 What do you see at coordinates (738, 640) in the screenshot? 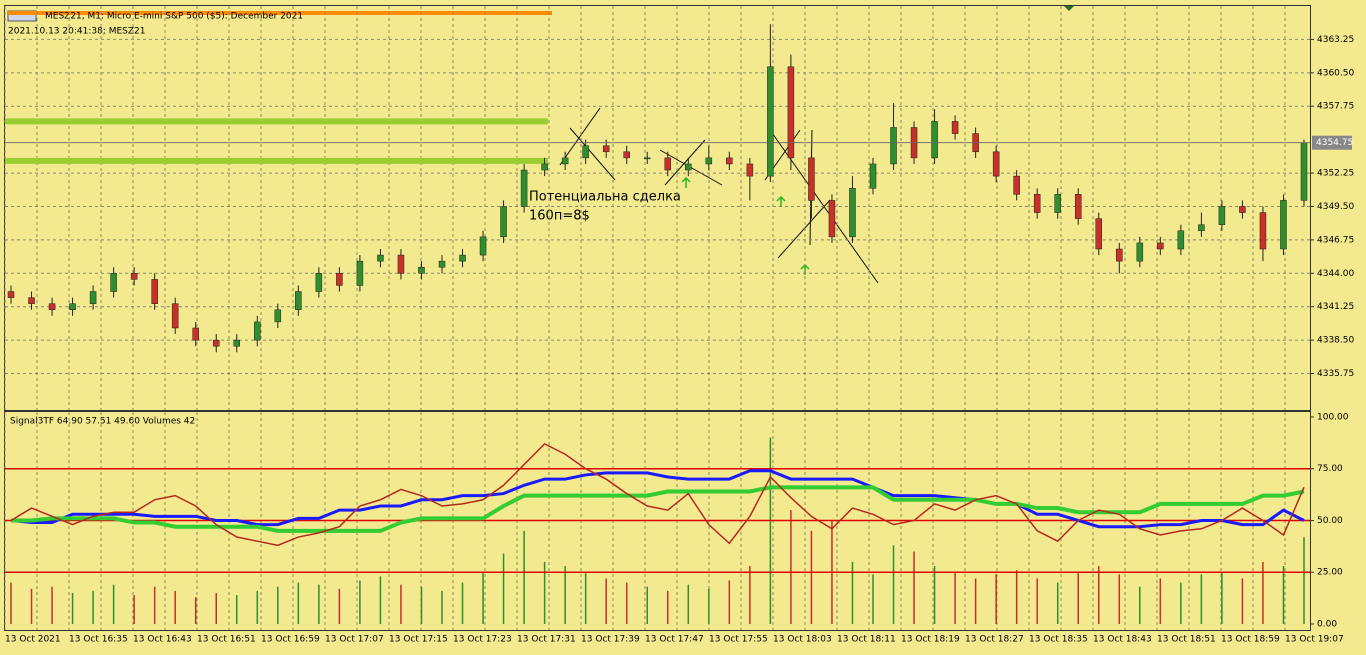
I see `x-tick-label: 13 Oct 17:55` at bounding box center [738, 640].